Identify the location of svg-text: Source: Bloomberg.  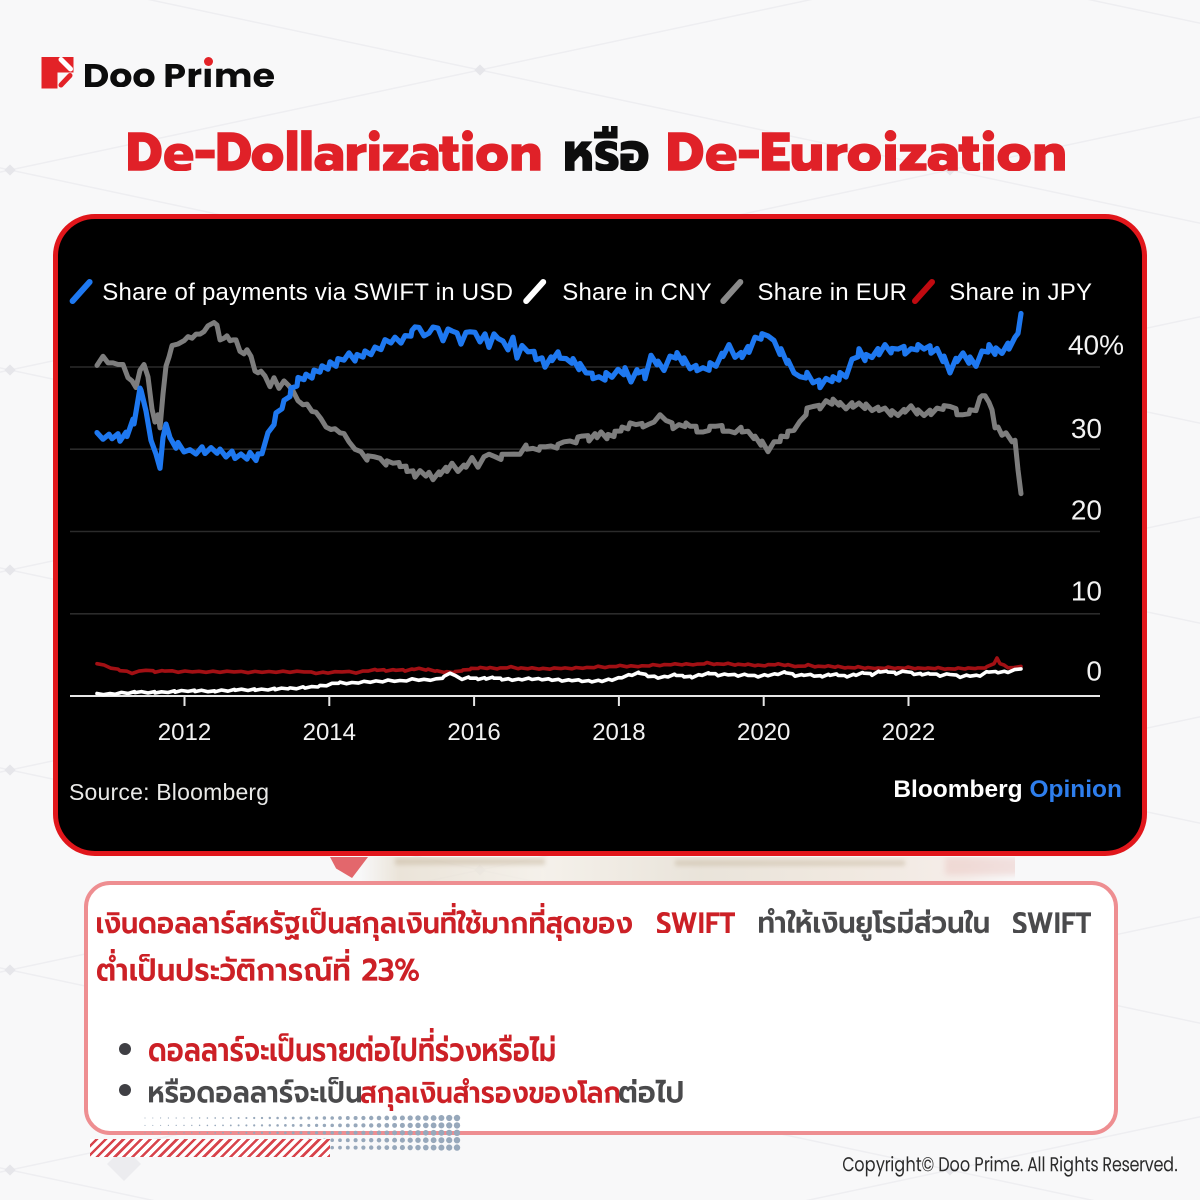
(169, 792).